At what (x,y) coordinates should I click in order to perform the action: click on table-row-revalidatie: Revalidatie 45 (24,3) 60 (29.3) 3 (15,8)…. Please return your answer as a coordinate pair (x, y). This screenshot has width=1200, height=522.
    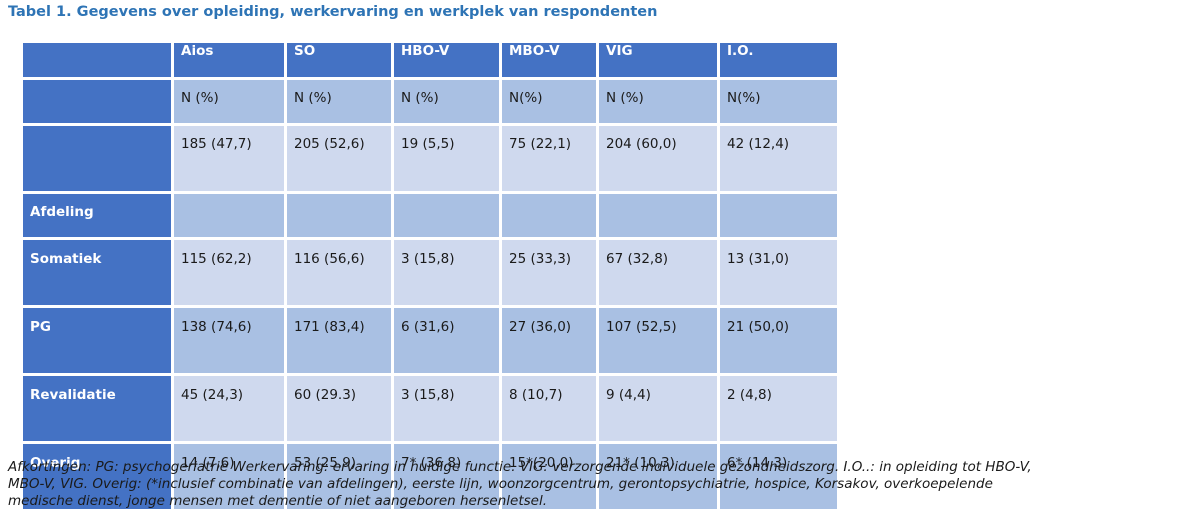
    Looking at the image, I should click on (430, 410).